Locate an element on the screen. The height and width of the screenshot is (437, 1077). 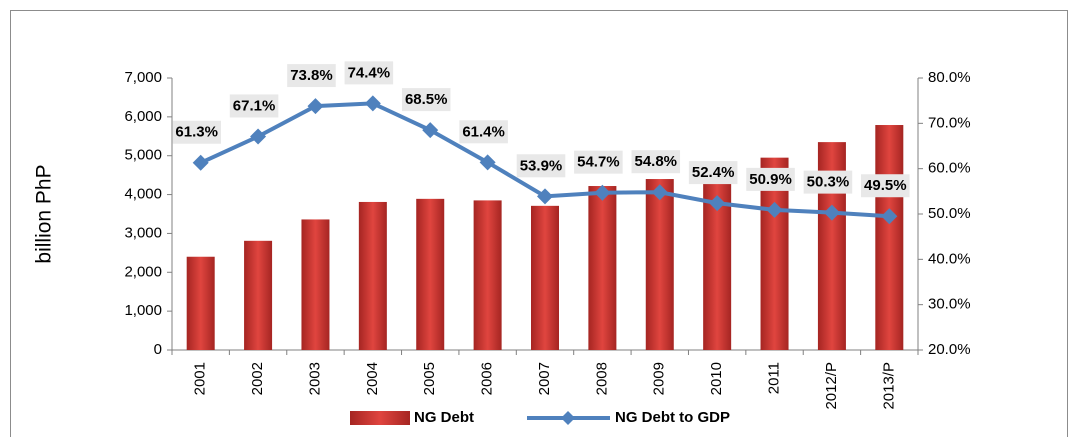
data-label: 50.3% is located at coordinates (828, 182).